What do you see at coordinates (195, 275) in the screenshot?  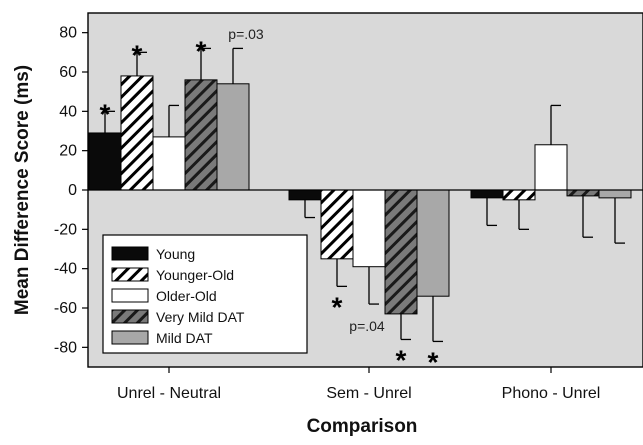 I see `legend-label: Younger-Old` at bounding box center [195, 275].